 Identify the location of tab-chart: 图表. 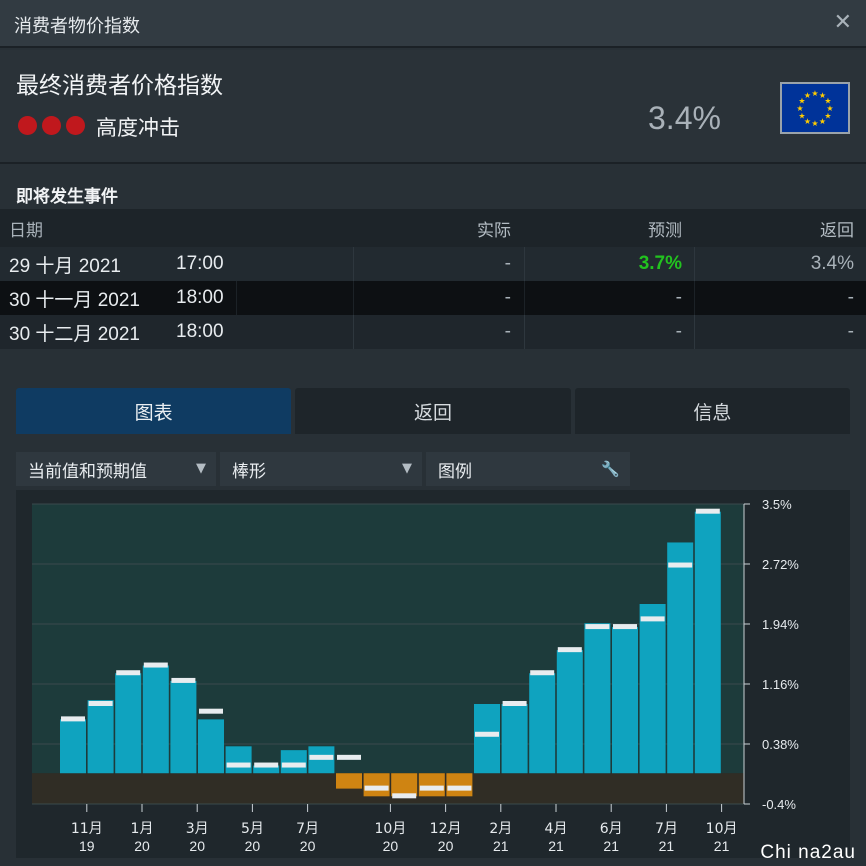
(154, 411).